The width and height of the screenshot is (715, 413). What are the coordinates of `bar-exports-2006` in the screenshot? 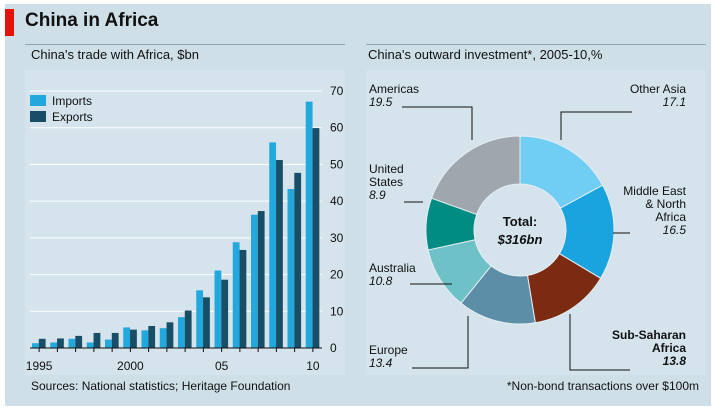 It's located at (243, 298).